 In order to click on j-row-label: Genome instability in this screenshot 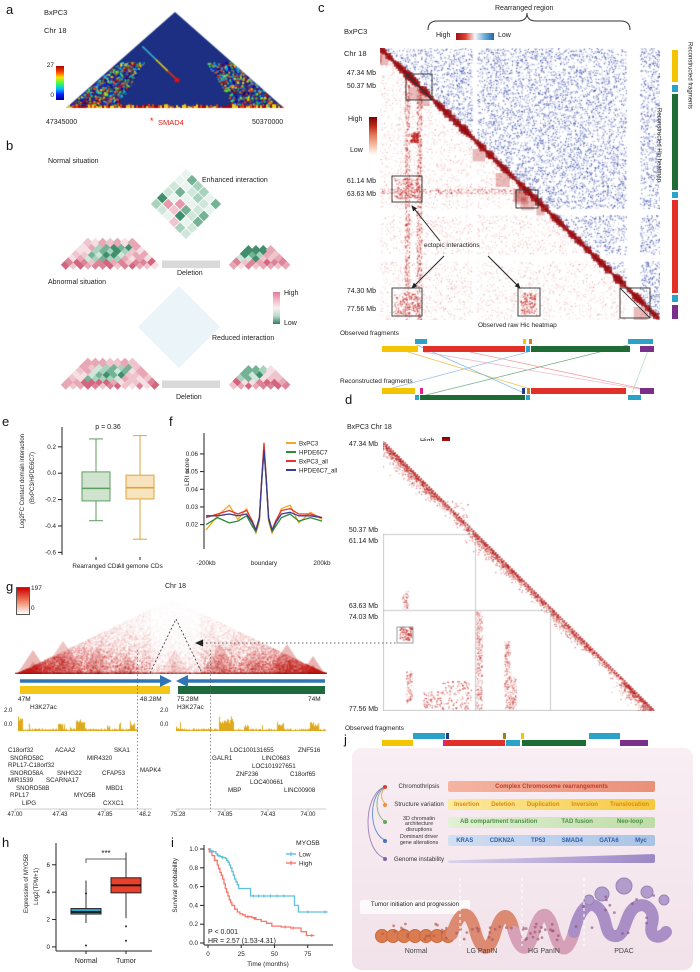, I will do `click(419, 859)`.